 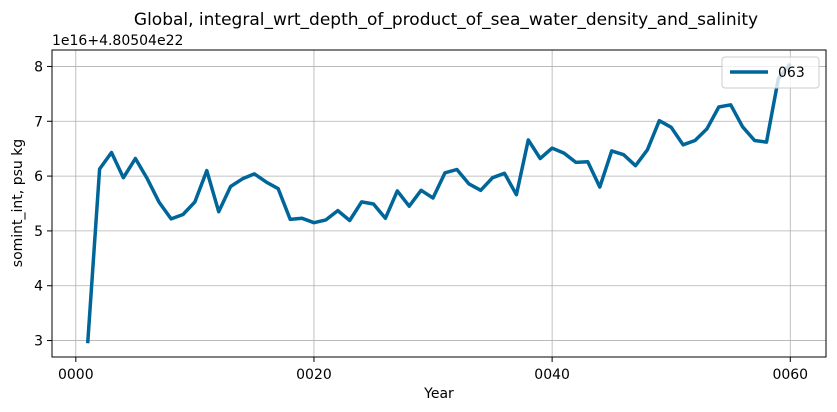 What do you see at coordinates (117, 41) in the screenshot?
I see `y-offset-text: 1e16+4.80504e22` at bounding box center [117, 41].